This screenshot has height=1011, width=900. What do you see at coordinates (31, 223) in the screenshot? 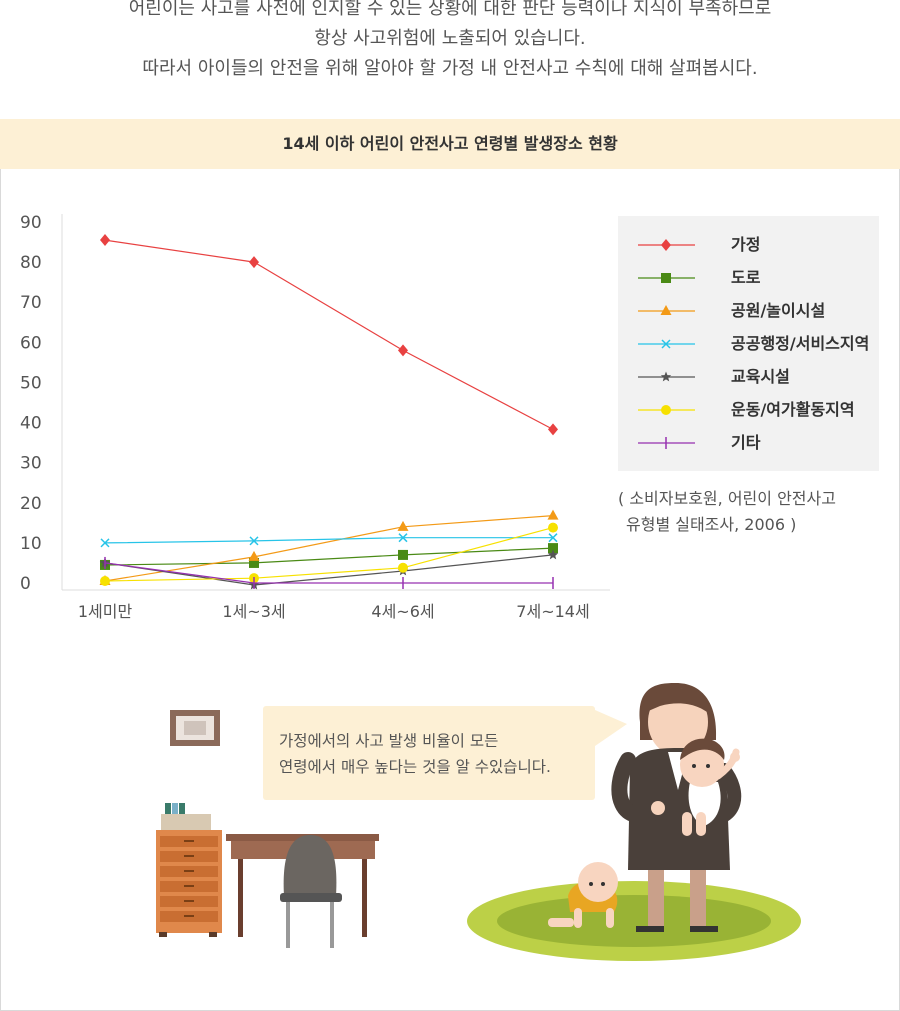
I see `y-tick-label: 90` at bounding box center [31, 223].